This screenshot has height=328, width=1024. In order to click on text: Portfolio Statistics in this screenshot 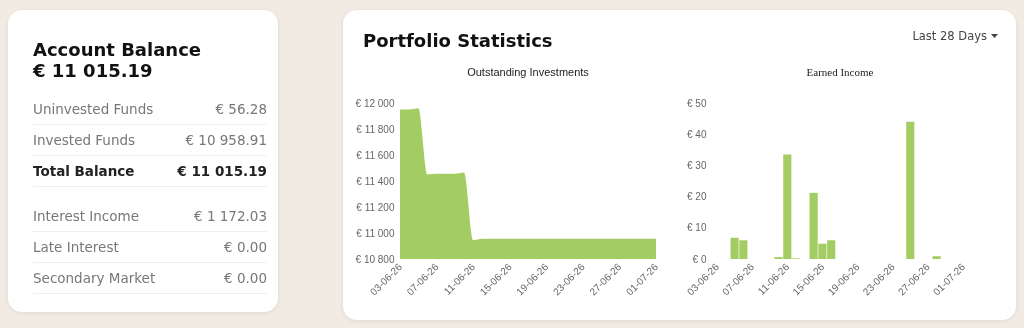, I will do `click(458, 40)`.